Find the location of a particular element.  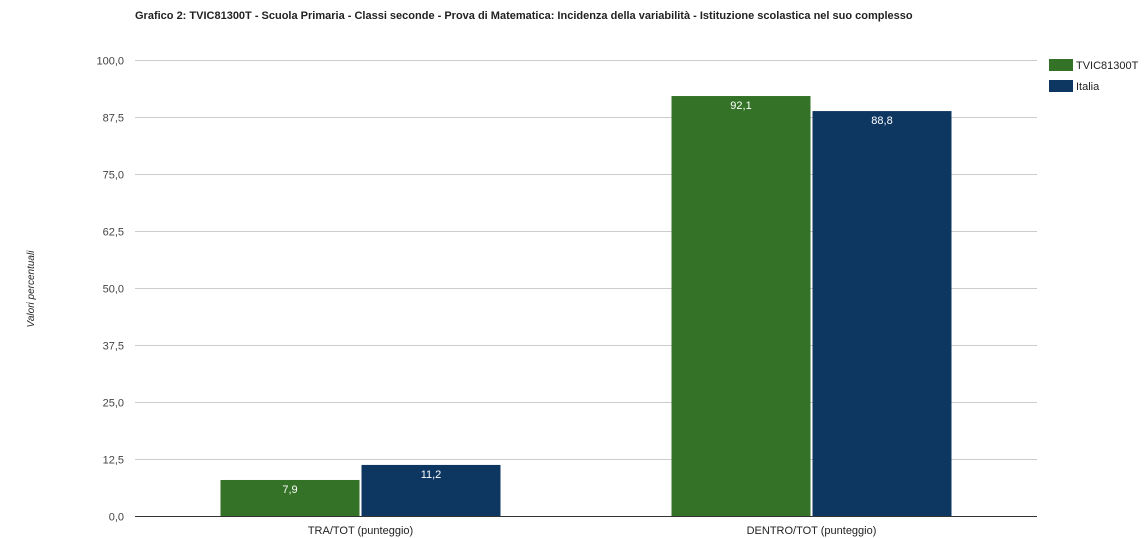

y-tick-label: 12,5 is located at coordinates (113, 461).